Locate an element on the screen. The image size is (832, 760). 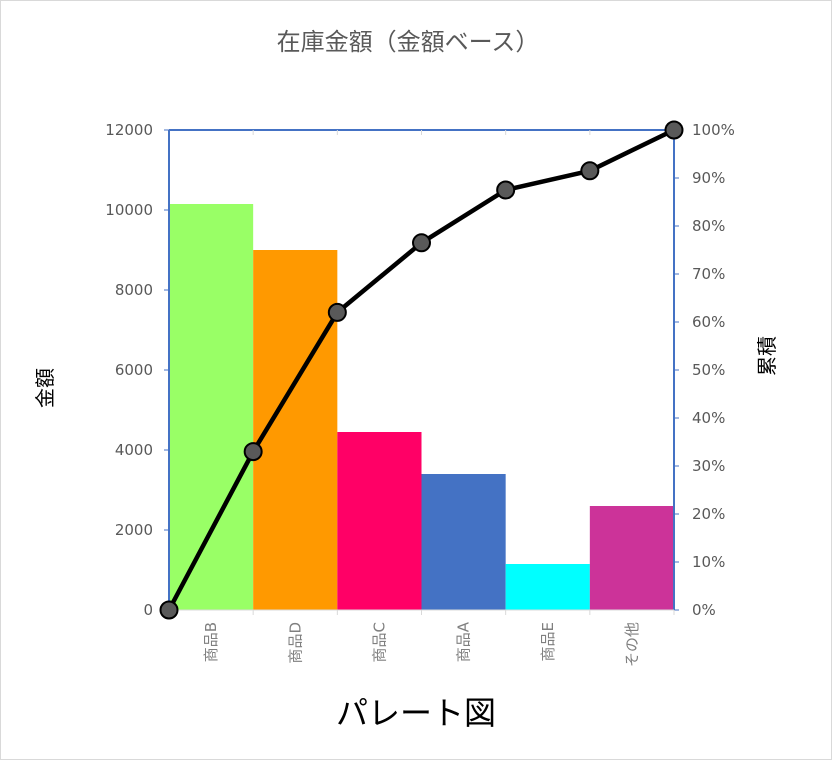
y-tick-label: 0 is located at coordinates (148, 610).